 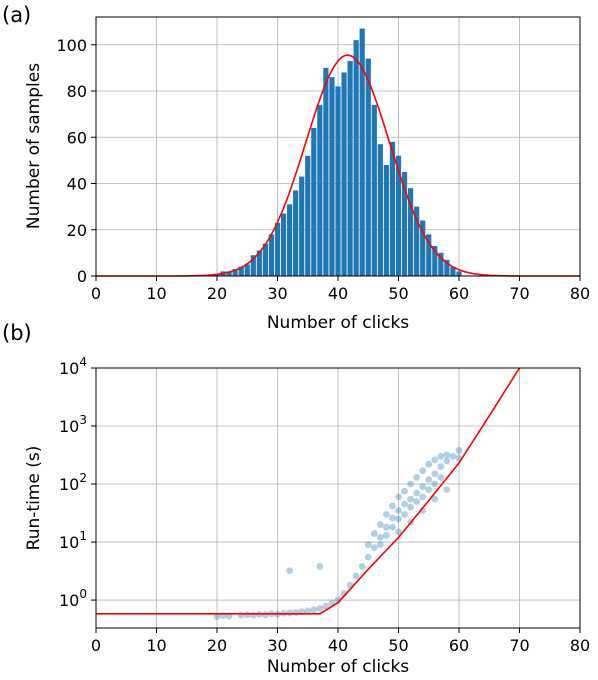 I want to click on histogram-x-ticks: 0 10 20 30 40 50 60 70 80, so click(x=340, y=289).